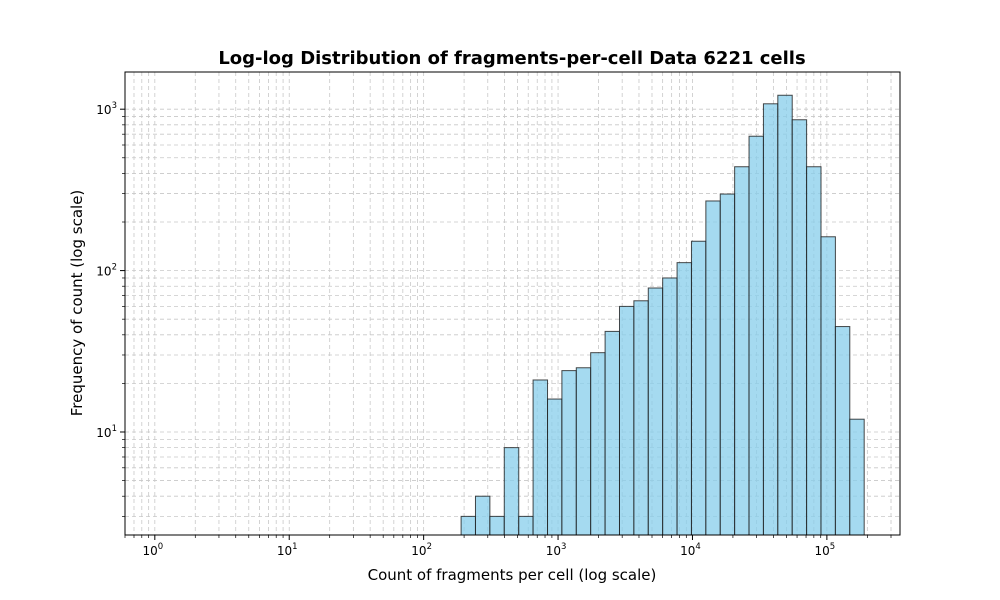 The height and width of the screenshot is (600, 1000). What do you see at coordinates (106, 109) in the screenshot?
I see `y-tick-label: 10³` at bounding box center [106, 109].